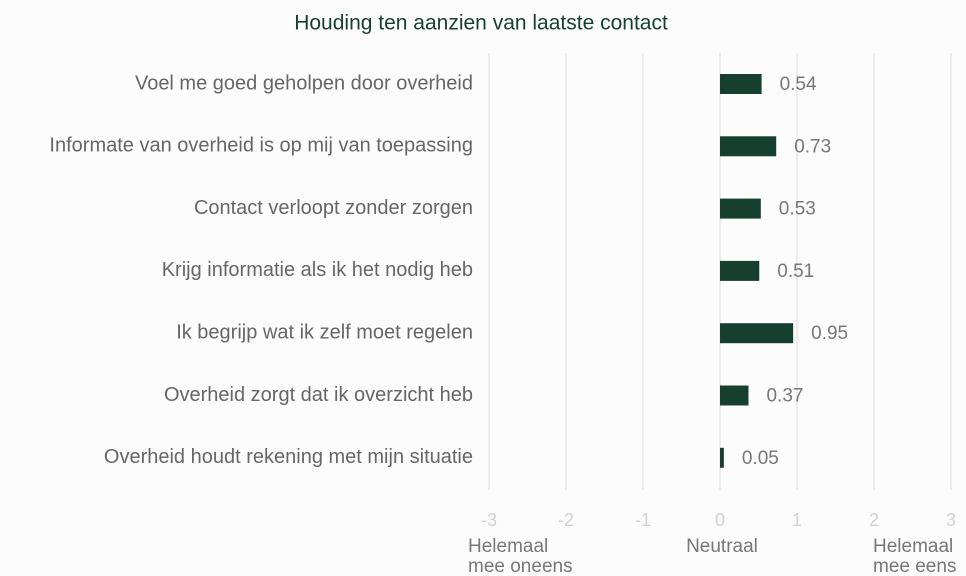 This screenshot has width=966, height=576. I want to click on x-tick-label: -3, so click(489, 520).